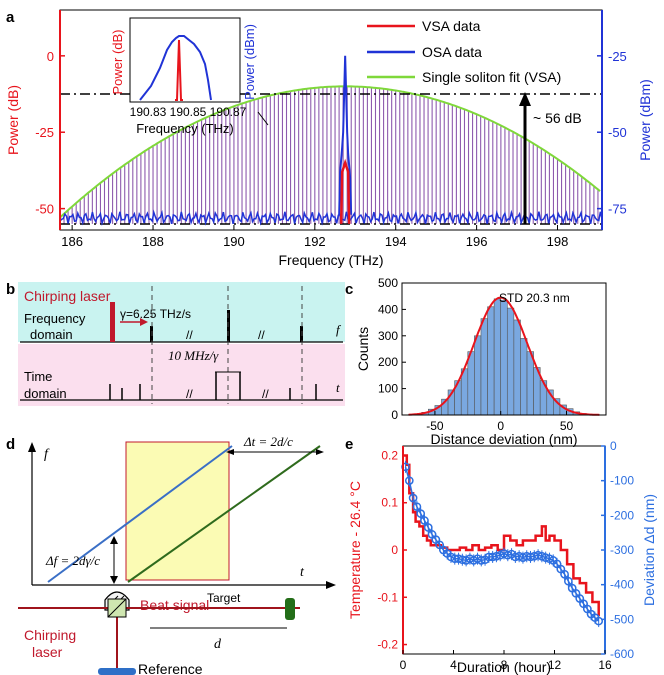 This screenshot has width=664, height=675. Describe the element at coordinates (268, 441) in the screenshot. I see `dt-label: Δt = 2d/c` at that location.